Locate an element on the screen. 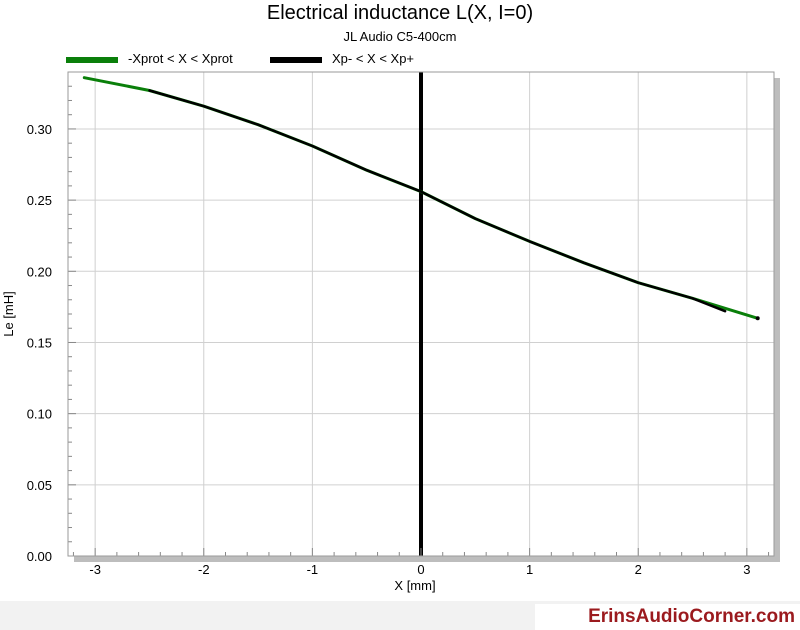 This screenshot has height=630, width=800. y-tick-label: 0.25 is located at coordinates (39, 200).